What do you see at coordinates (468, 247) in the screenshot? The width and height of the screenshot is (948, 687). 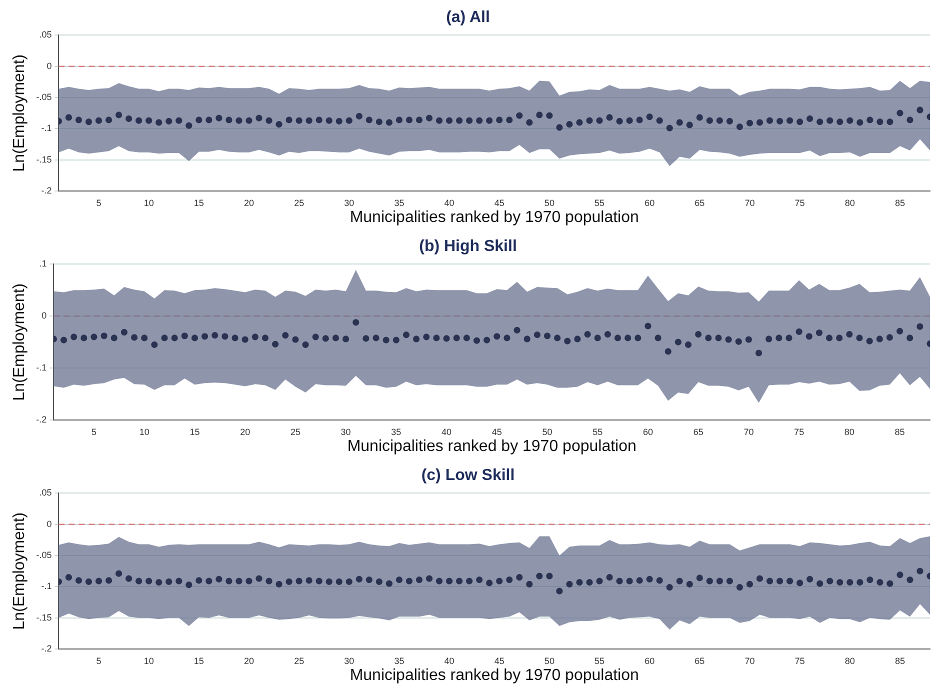 I see `chart-title: (b) High Skill` at bounding box center [468, 247].